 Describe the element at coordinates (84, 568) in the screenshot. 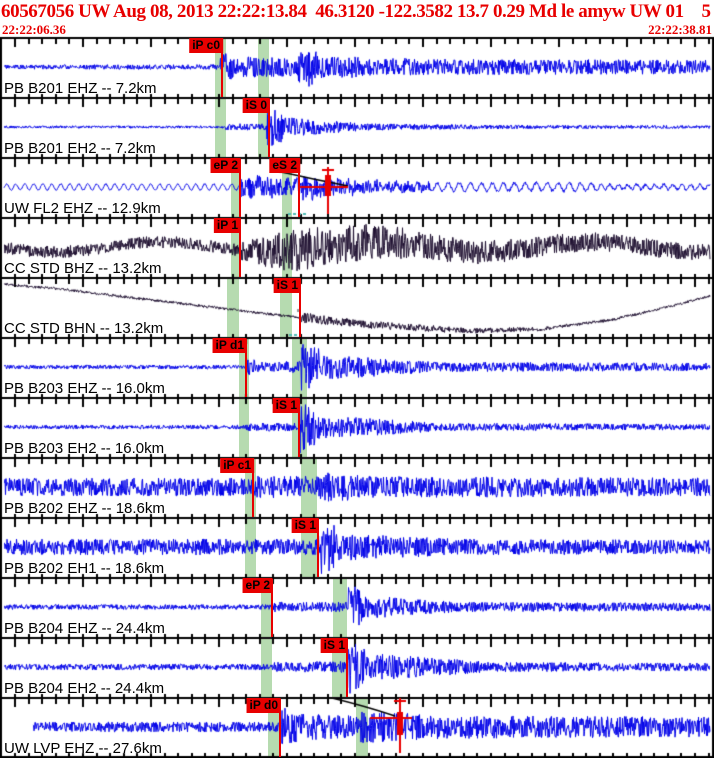

I see `trace-label: PB B202 EH1 -- 18.6km` at that location.